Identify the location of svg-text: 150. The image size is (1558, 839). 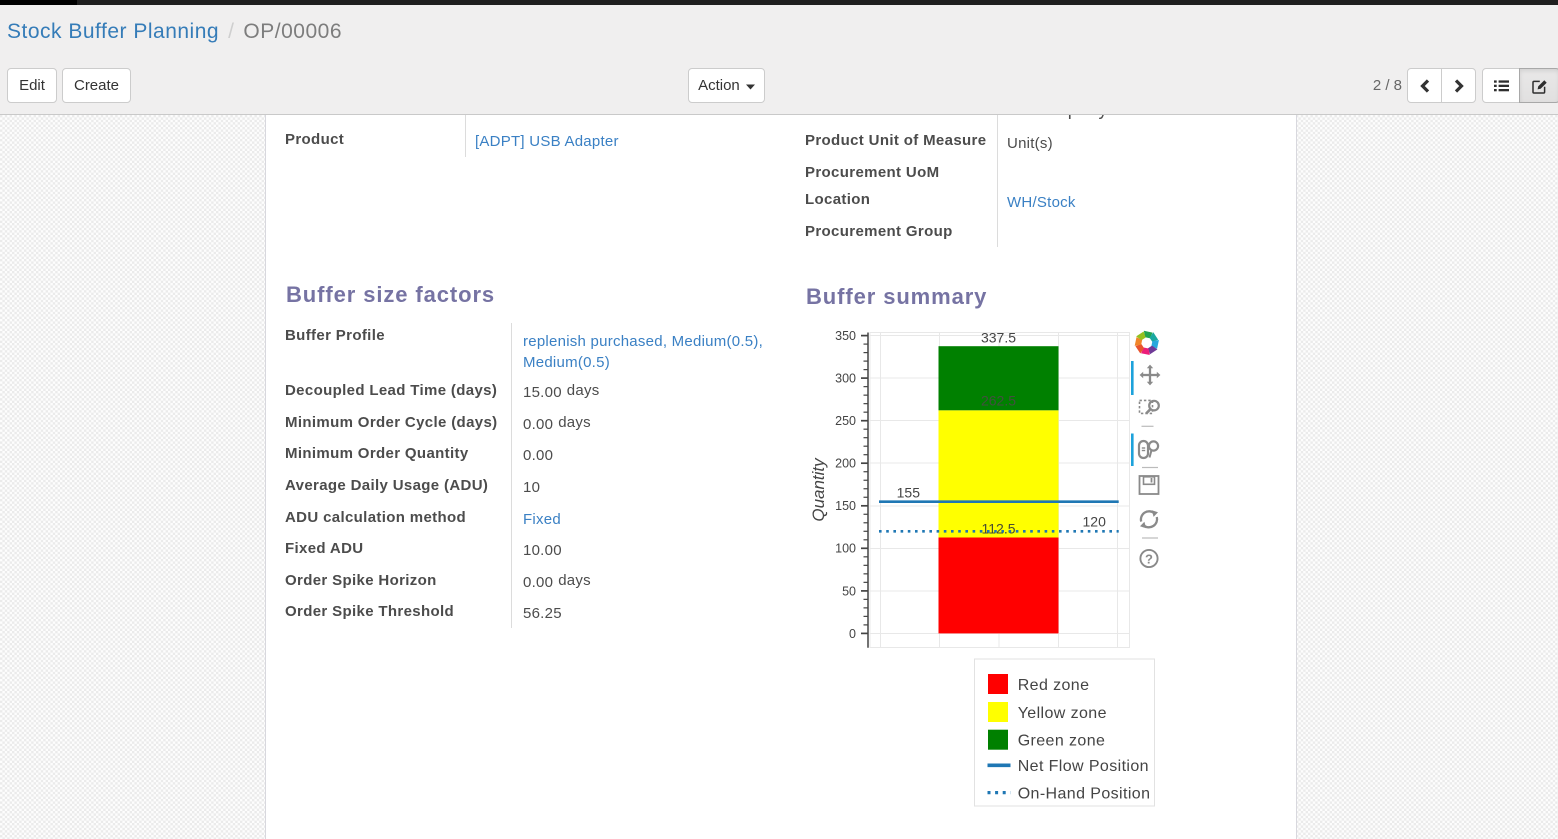
(845, 506).